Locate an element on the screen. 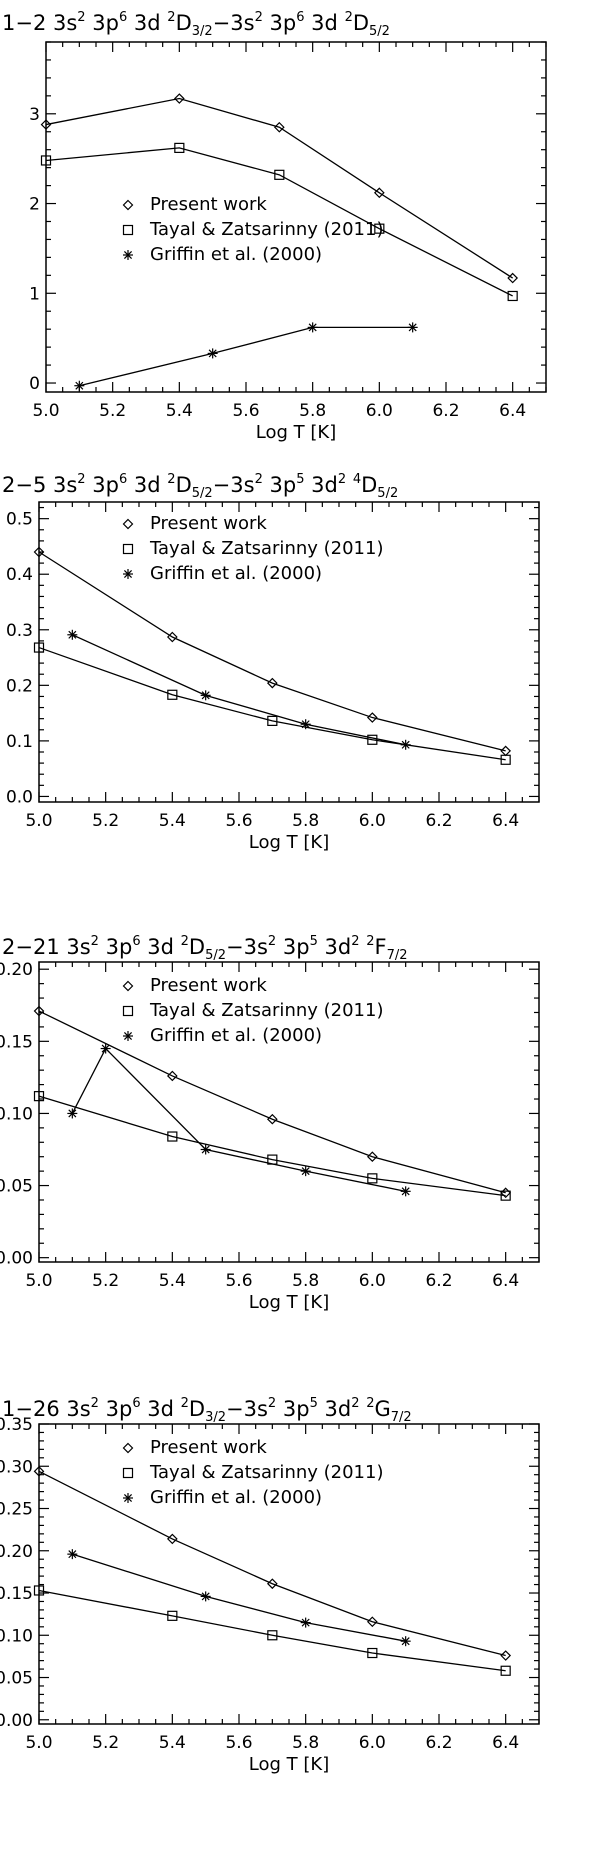 This screenshot has height=1850, width=600. y-tick-label: 0.30 is located at coordinates (16, 1467).